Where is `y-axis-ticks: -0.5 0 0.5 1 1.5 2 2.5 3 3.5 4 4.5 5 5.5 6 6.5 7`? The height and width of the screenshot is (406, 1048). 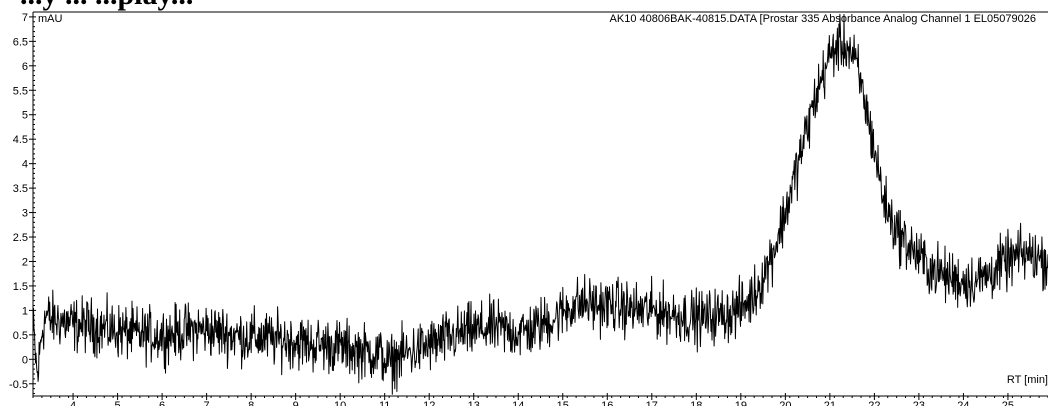
y-axis-ticks: -0.5 0 0.5 1 1.5 2 2.5 3 3.5 4 4.5 5 5.5 6 6.5 7 is located at coordinates (22, 203).